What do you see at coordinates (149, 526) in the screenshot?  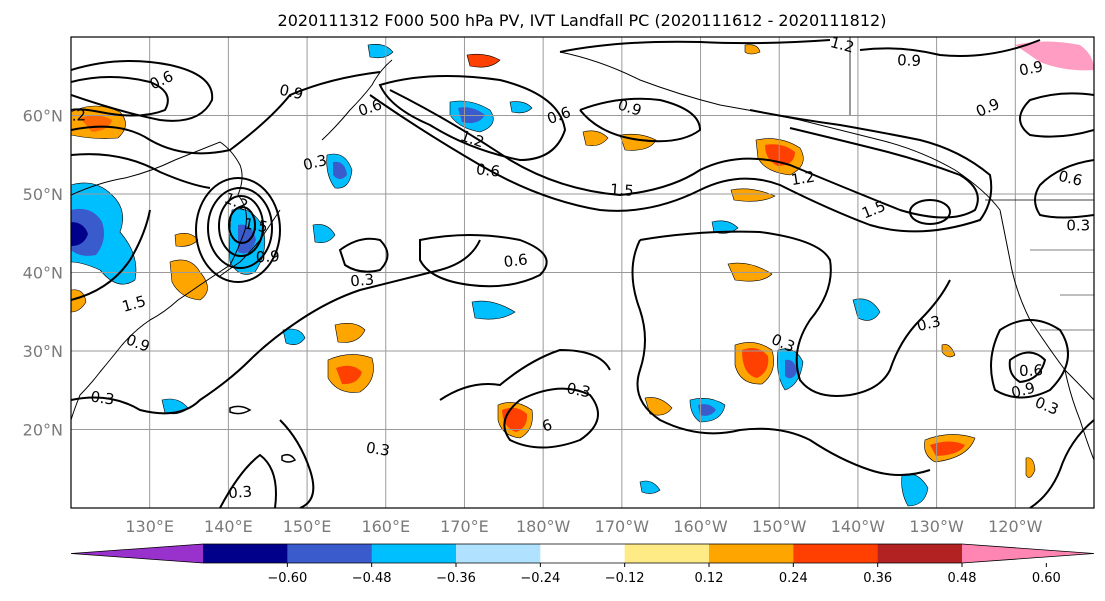 I see `lon-tick-label: 130°E` at bounding box center [149, 526].